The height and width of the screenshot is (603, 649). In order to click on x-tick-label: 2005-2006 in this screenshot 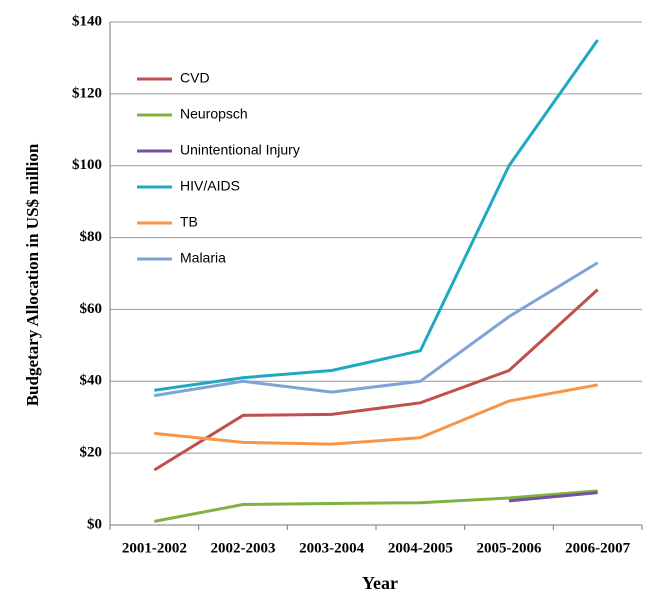, I will do `click(509, 548)`.